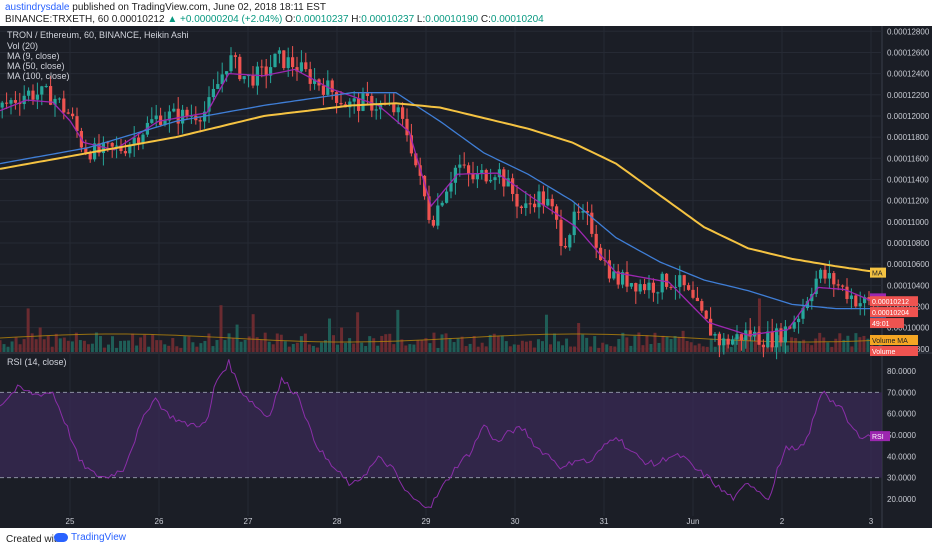 This screenshot has height=550, width=932. I want to click on rsi-tick-label: 40.0000, so click(901, 456).